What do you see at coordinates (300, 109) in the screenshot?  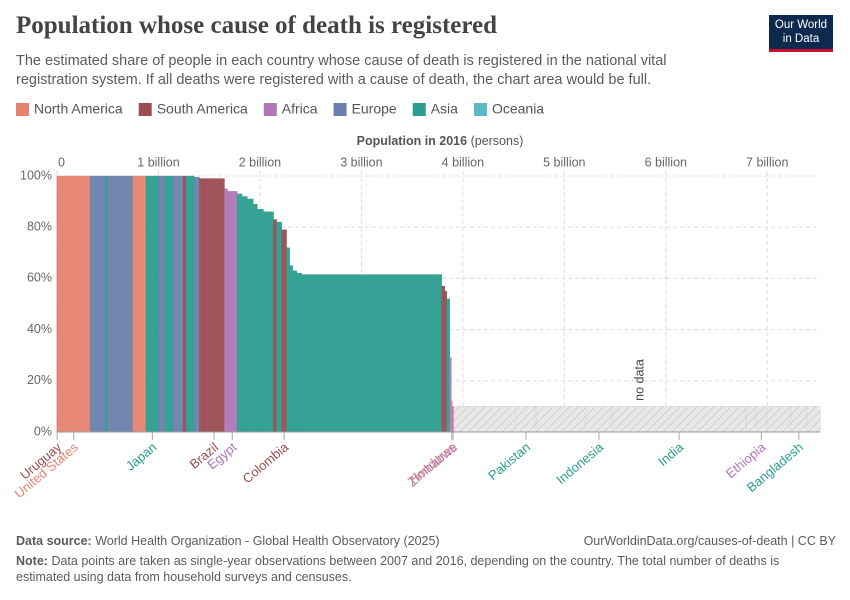 I see `legend-label: Africa` at bounding box center [300, 109].